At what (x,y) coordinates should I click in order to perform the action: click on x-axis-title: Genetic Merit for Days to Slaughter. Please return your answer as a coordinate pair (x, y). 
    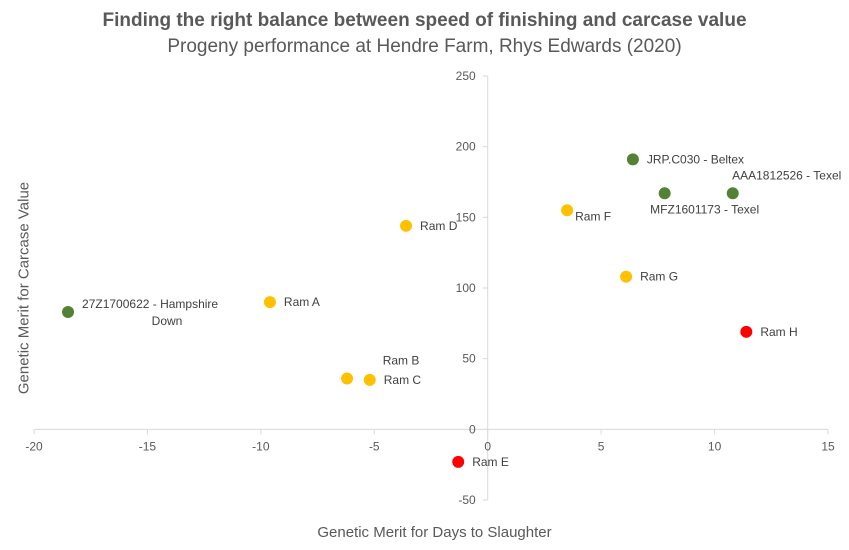
    Looking at the image, I should click on (434, 532).